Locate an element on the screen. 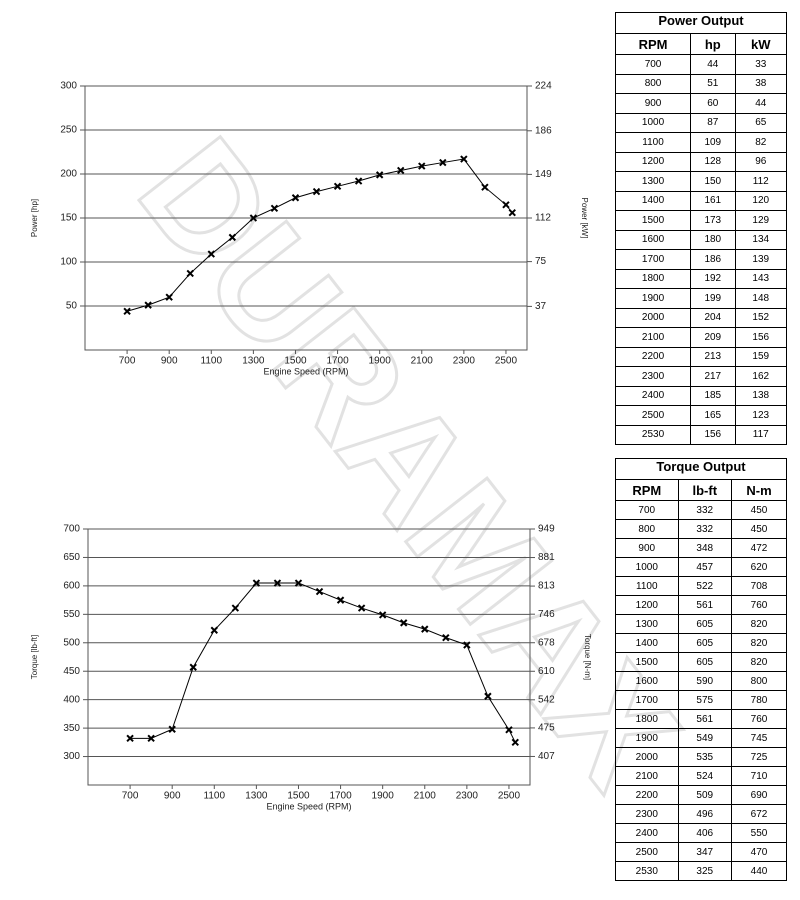 This screenshot has width=800, height=900. table-row: 1600 590 800 is located at coordinates (701, 681).